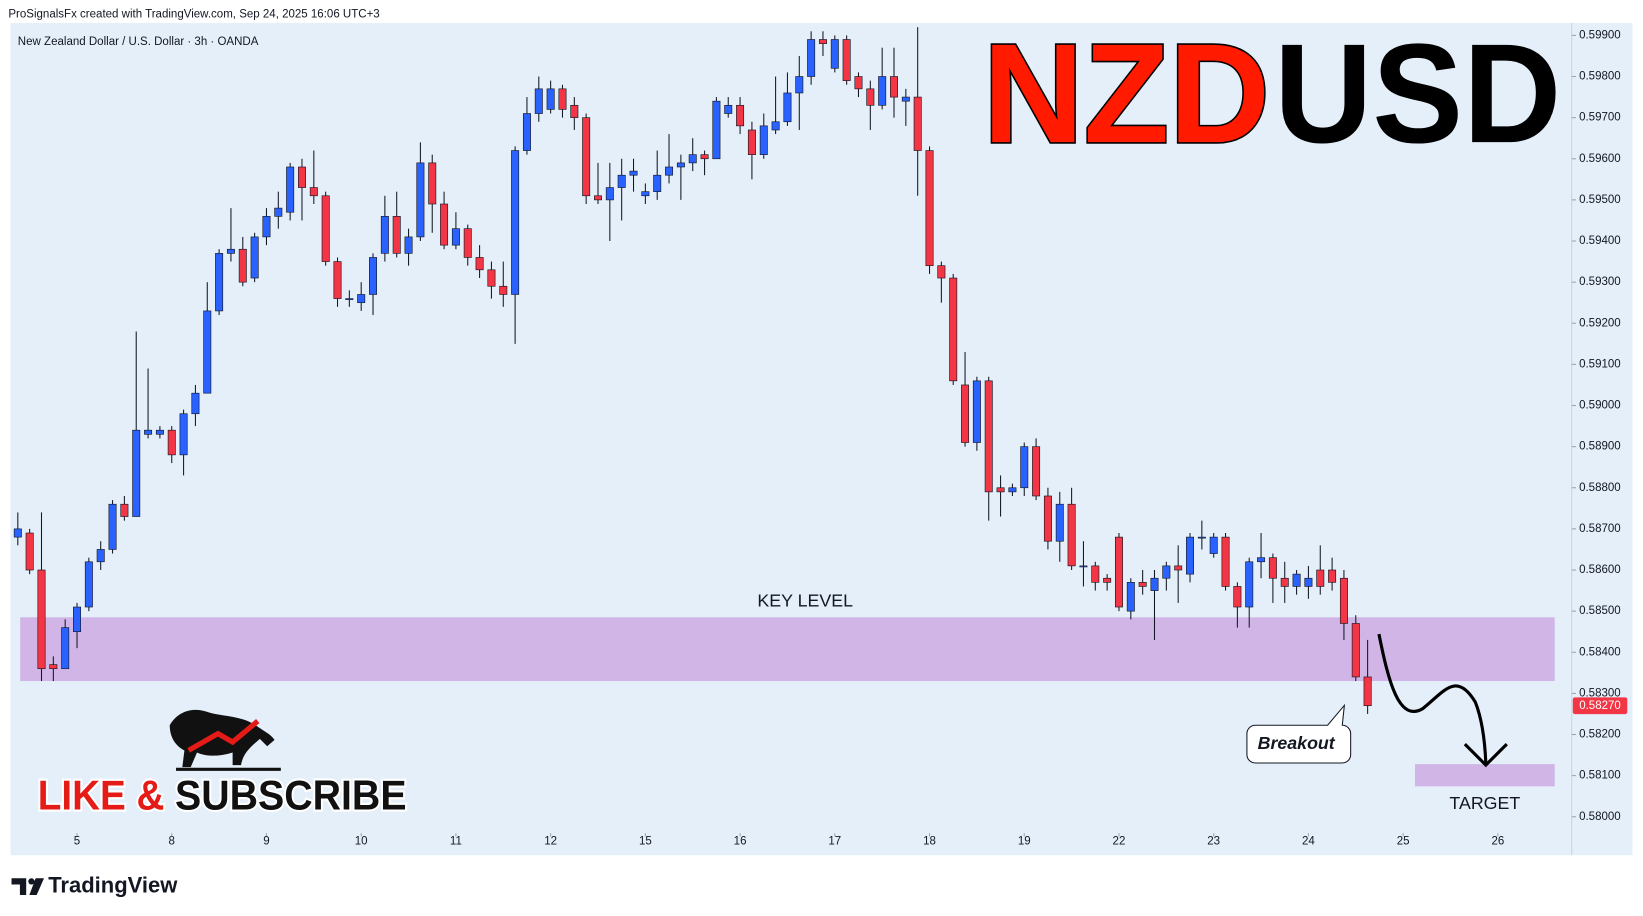 The width and height of the screenshot is (1643, 916). I want to click on x-tick-label: 9, so click(266, 842).